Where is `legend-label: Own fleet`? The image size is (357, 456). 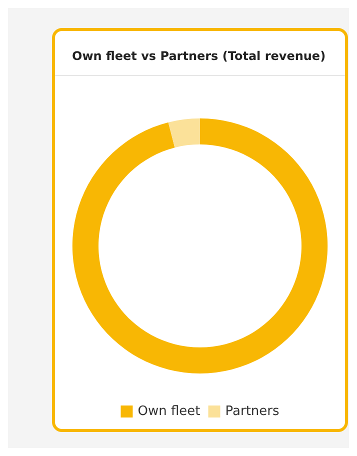 legend-label: Own fleet is located at coordinates (169, 411).